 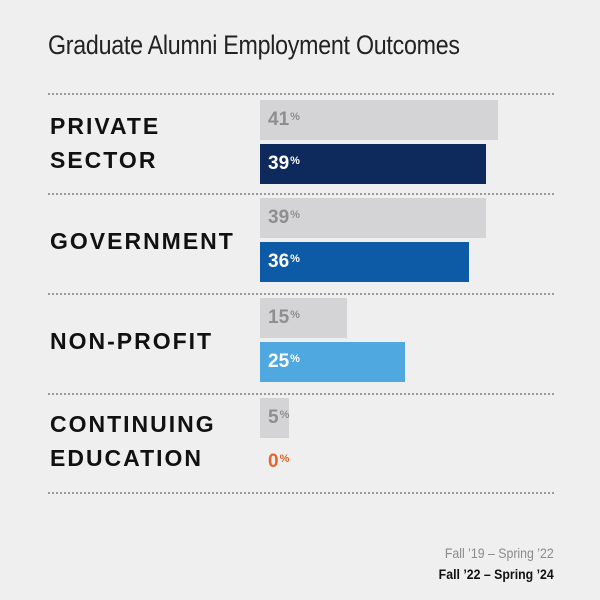 I want to click on bar-previous-private-sector, so click(x=379, y=120).